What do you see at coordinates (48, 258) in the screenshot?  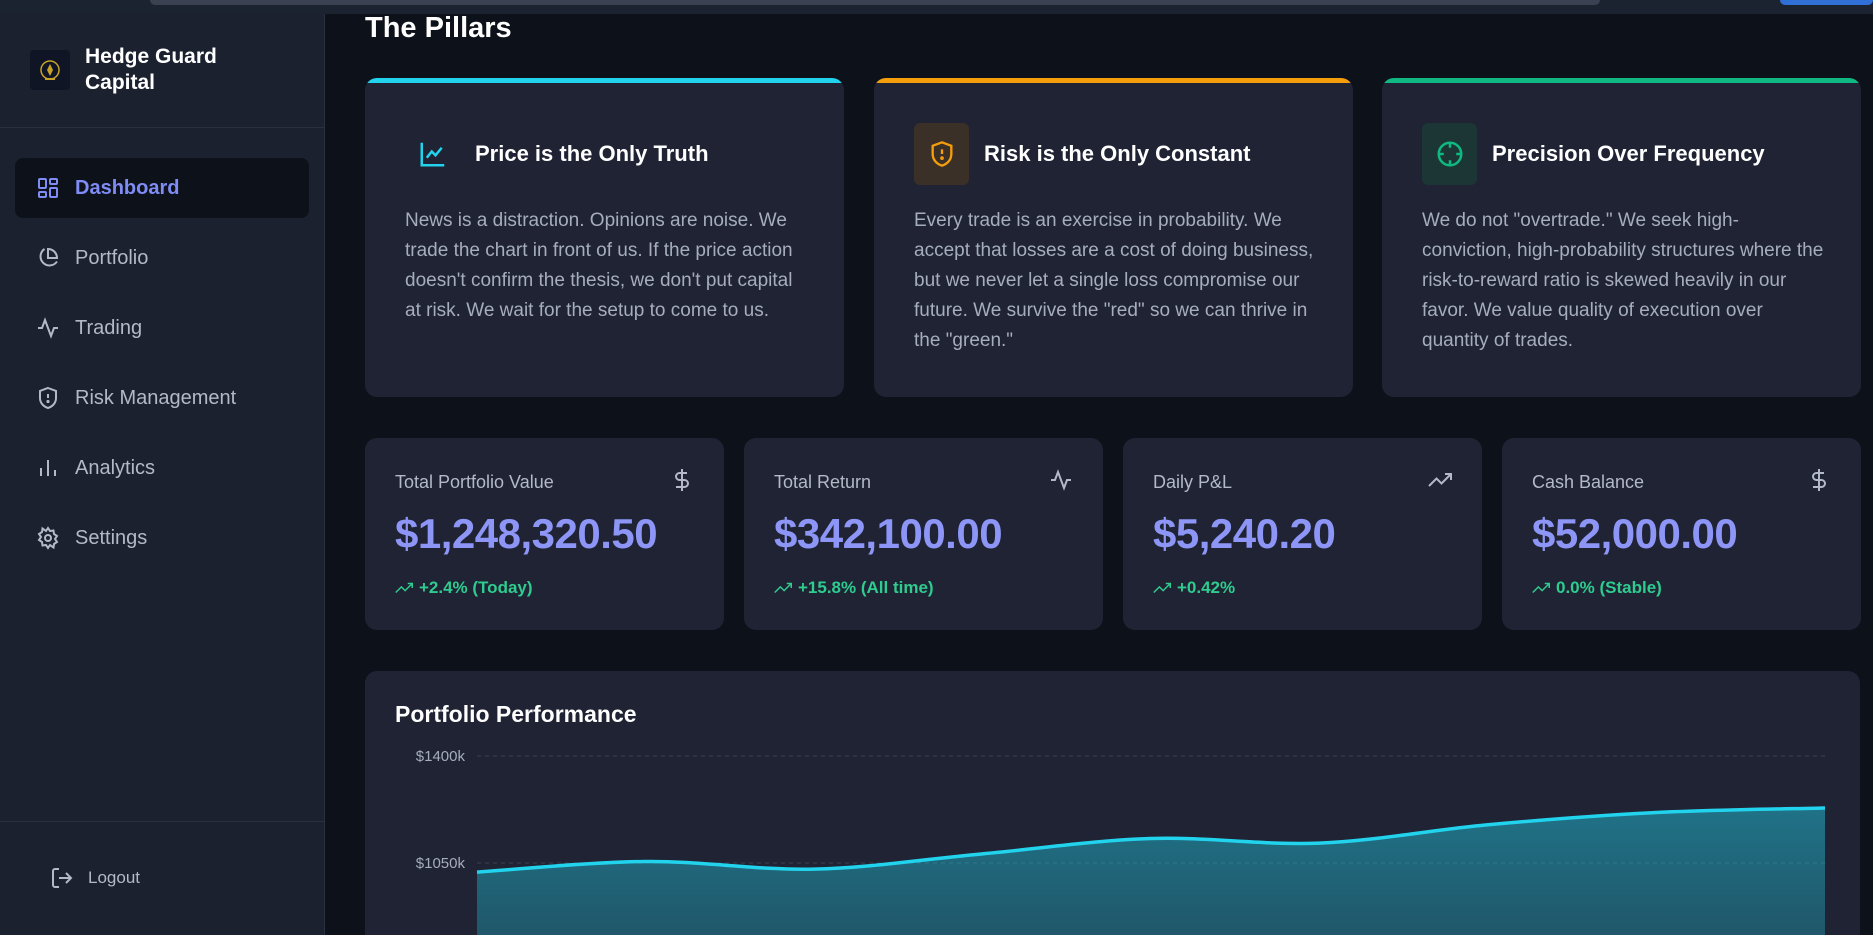 I see `pie-chart-icon` at bounding box center [48, 258].